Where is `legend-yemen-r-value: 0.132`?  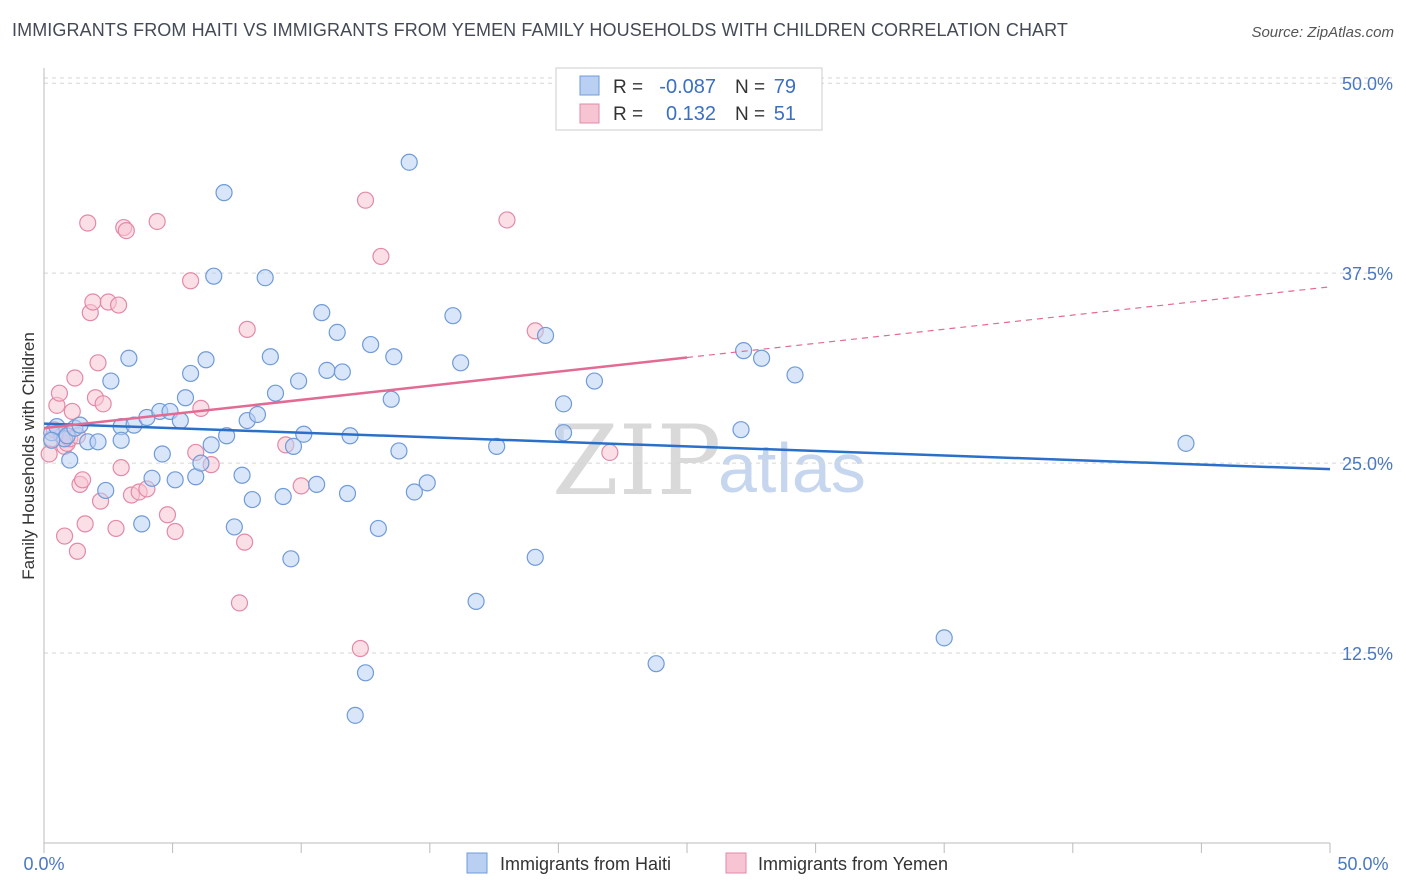
legend-yemen-r-value: 0.132 is located at coordinates (691, 114).